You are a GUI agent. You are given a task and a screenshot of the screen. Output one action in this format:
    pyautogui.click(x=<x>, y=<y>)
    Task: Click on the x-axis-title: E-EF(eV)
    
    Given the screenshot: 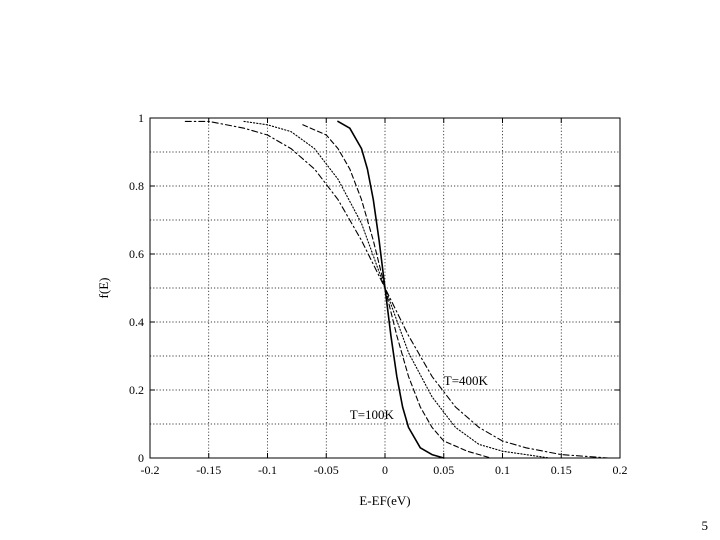 What is the action you would take?
    pyautogui.click(x=384, y=500)
    